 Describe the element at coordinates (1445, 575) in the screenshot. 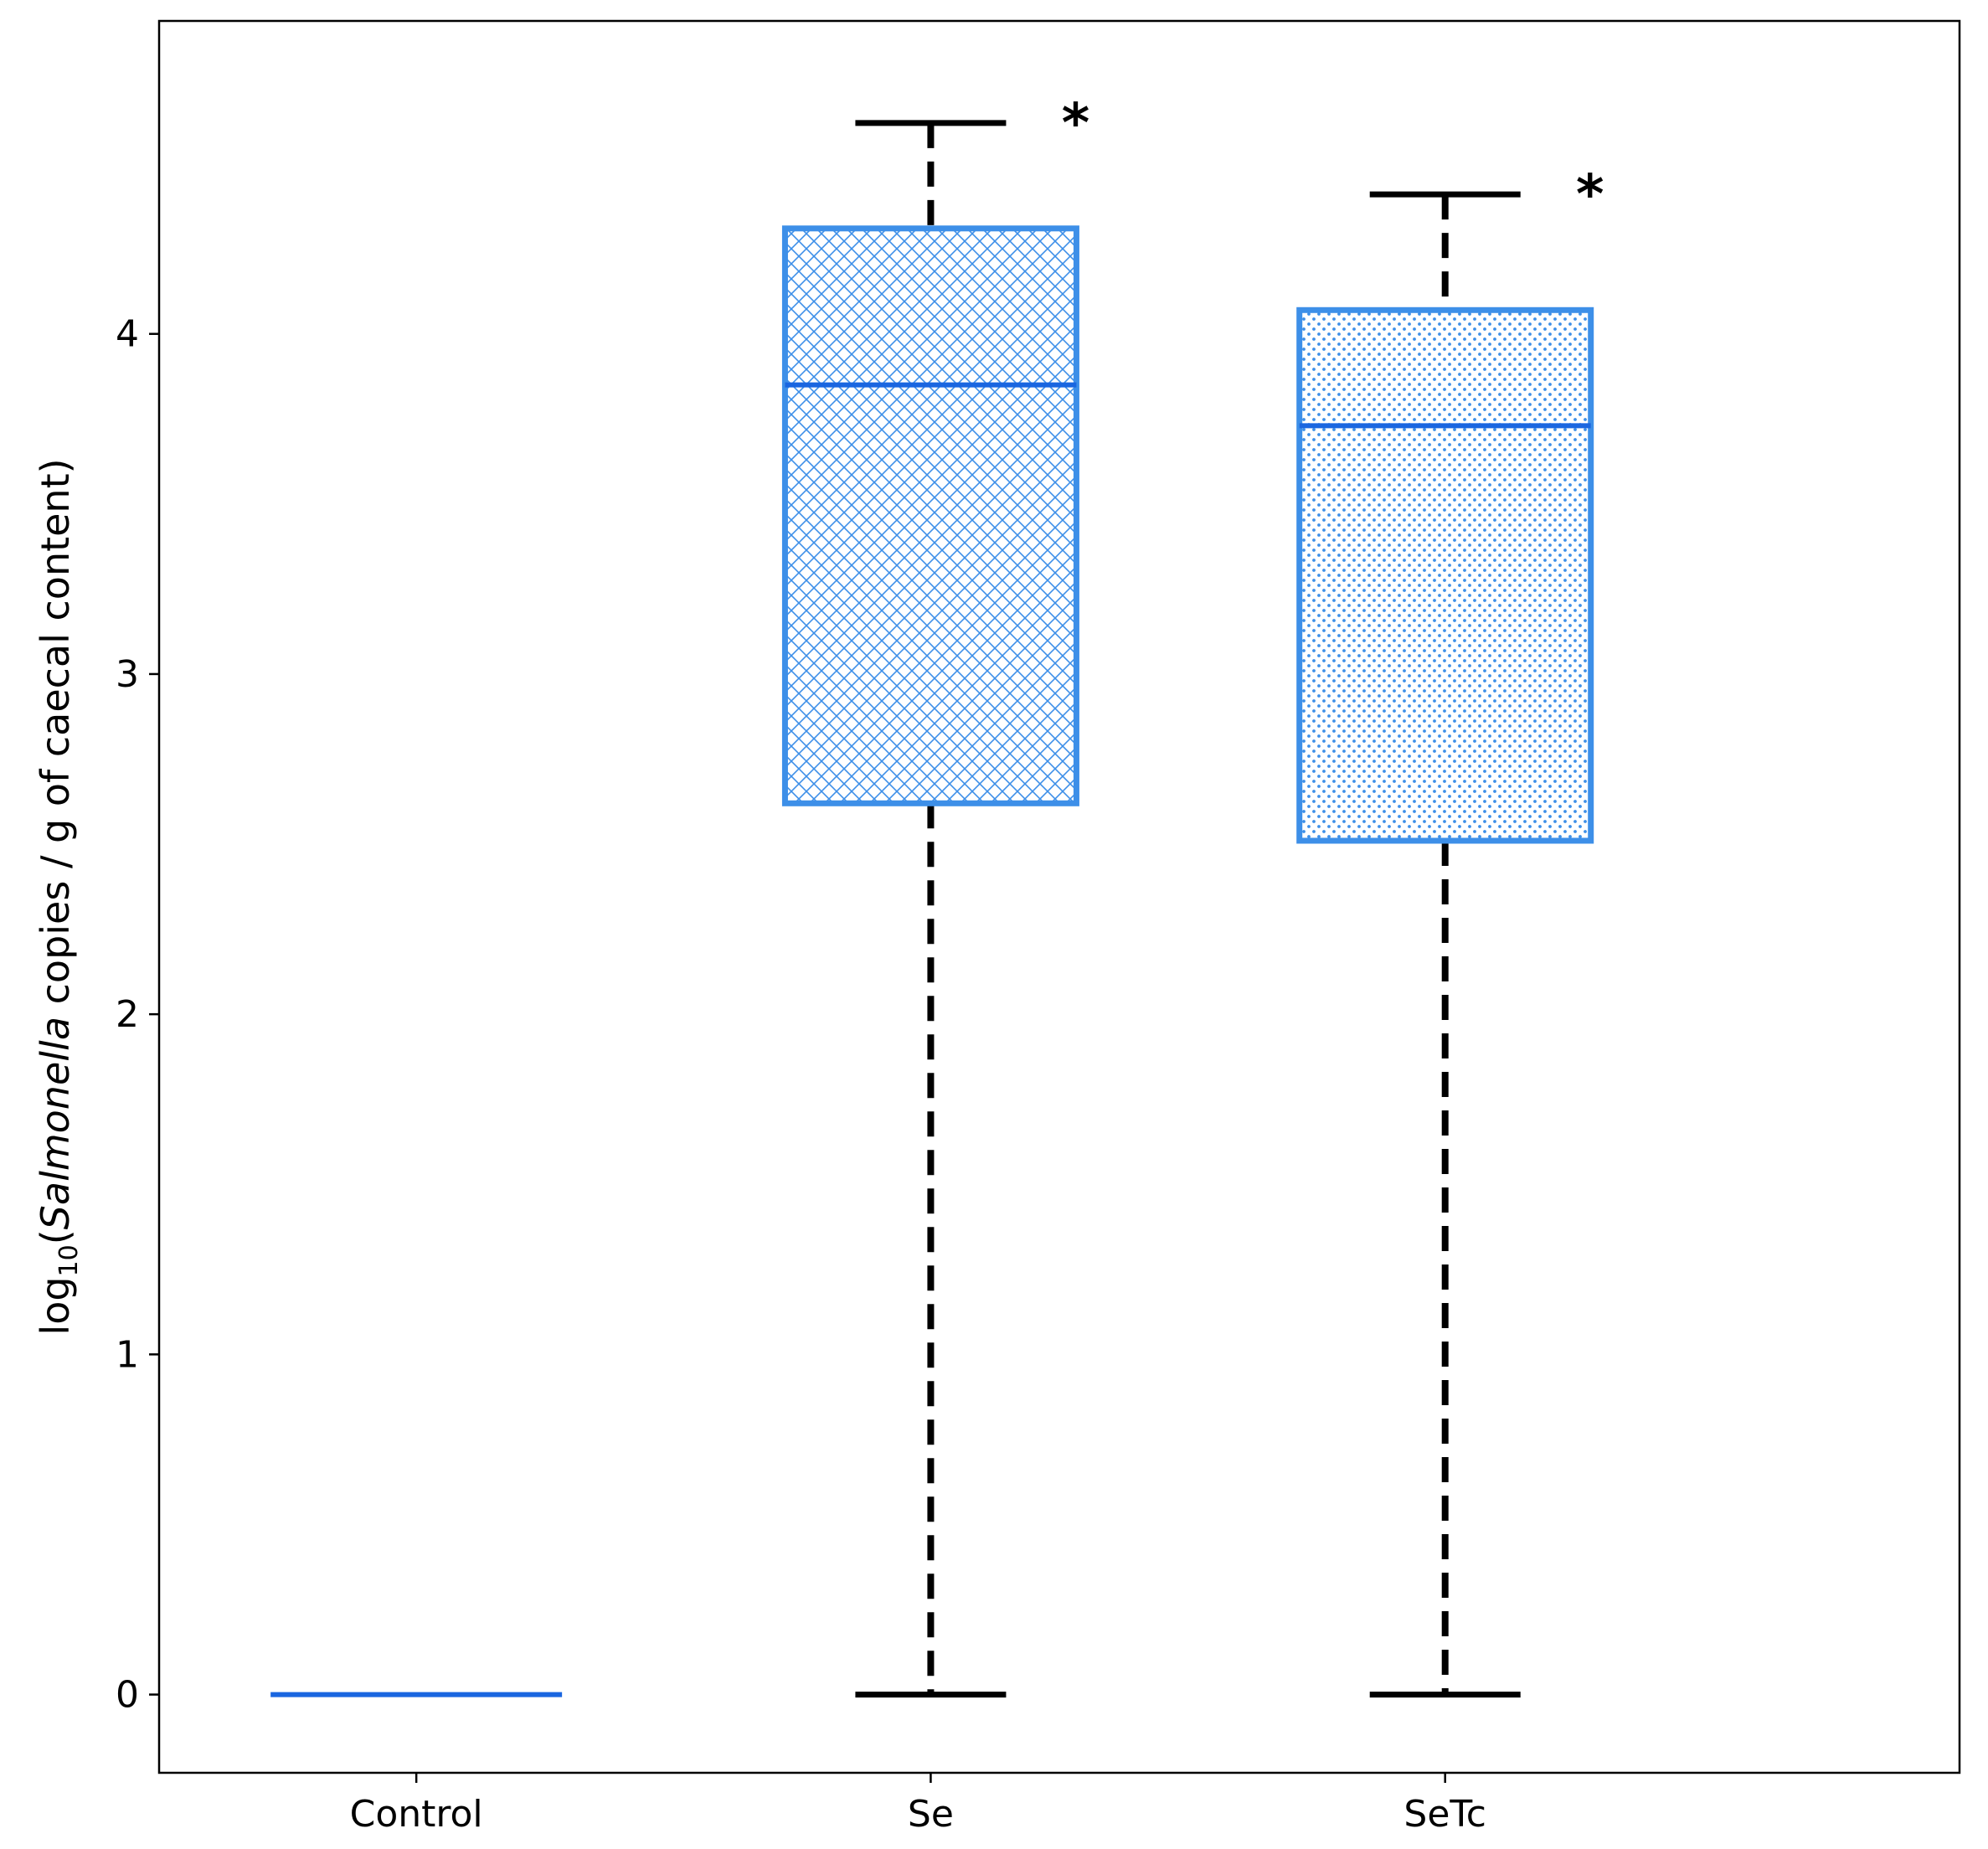

I see `iqr-box-setc` at that location.